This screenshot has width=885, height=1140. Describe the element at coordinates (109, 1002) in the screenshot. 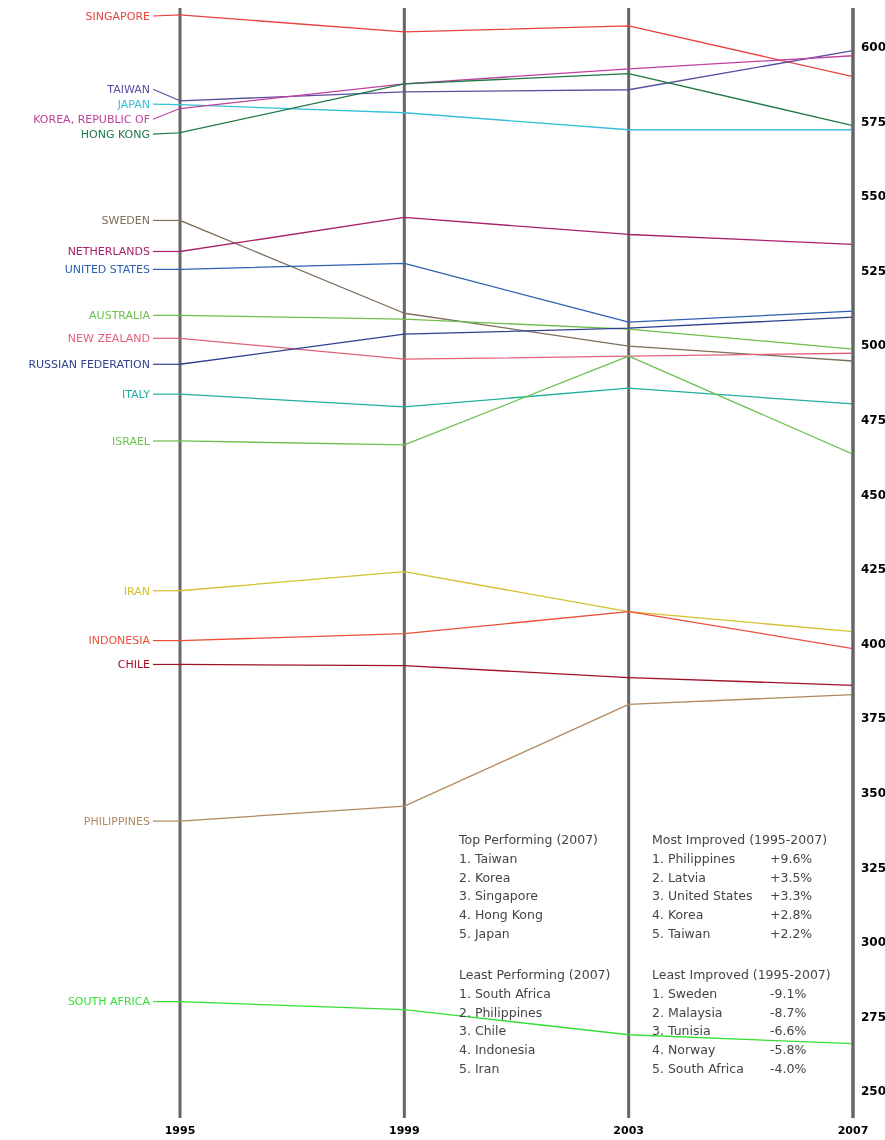

I see `legend-label: SOUTH AFRICA` at that location.